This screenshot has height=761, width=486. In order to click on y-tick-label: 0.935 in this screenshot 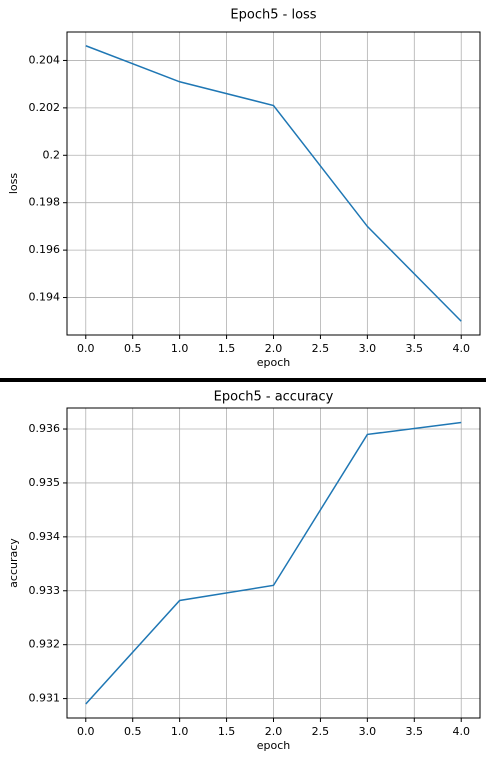, I will do `click(45, 482)`.